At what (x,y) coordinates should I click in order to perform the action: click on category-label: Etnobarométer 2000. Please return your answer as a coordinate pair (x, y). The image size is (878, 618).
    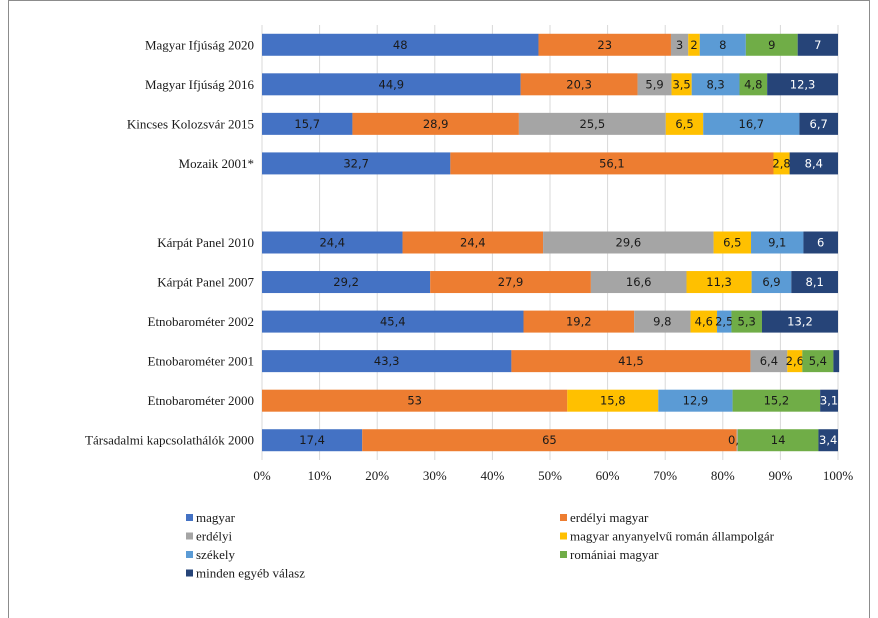
    Looking at the image, I should click on (201, 400).